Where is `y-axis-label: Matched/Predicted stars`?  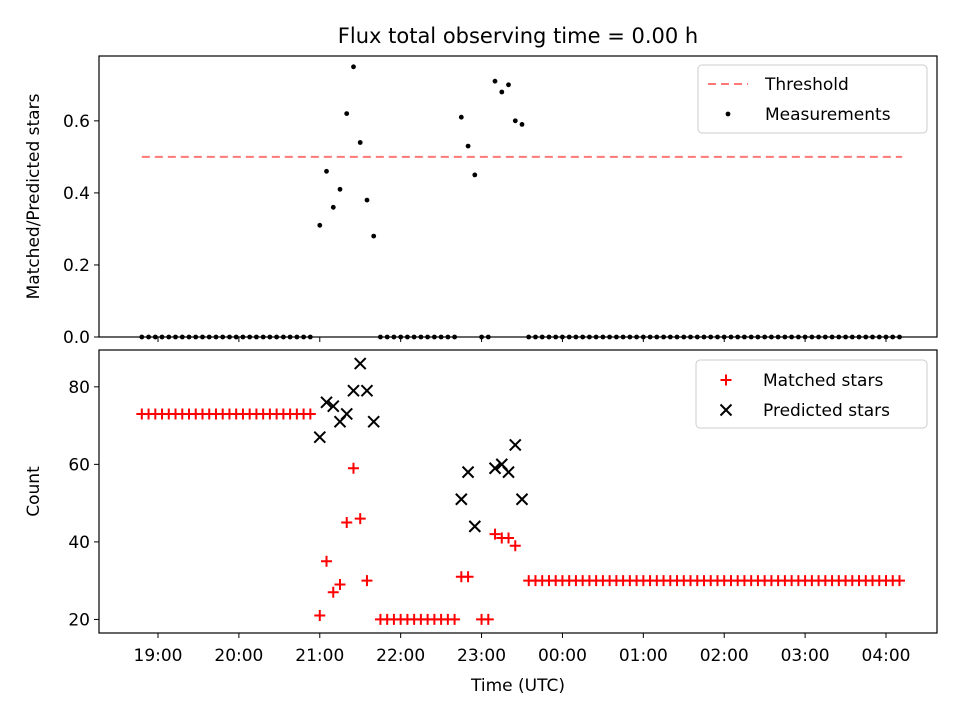 y-axis-label: Matched/Predicted stars is located at coordinates (34, 196).